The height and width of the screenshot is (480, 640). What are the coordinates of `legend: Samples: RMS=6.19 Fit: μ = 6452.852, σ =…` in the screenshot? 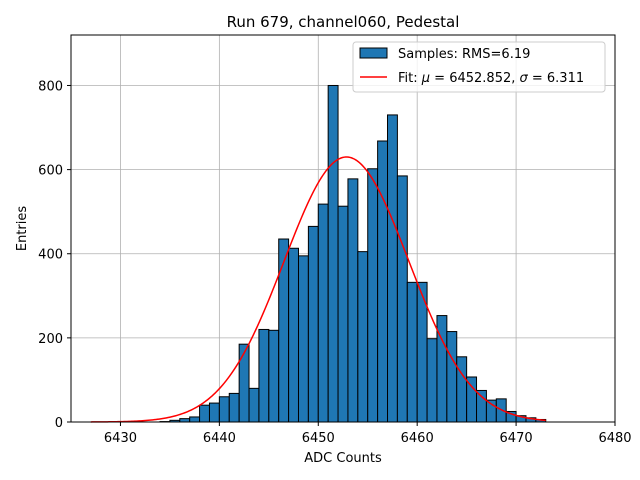 It's located at (479, 67).